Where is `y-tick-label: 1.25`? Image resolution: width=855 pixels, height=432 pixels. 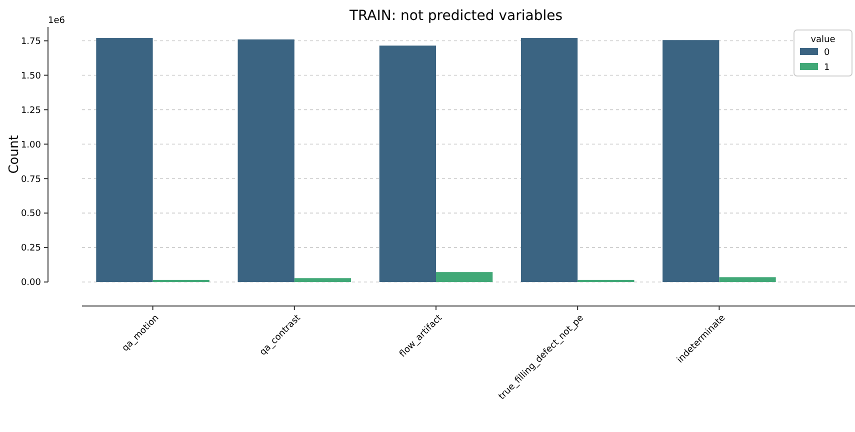
y-tick-label: 1.25 is located at coordinates (30, 111).